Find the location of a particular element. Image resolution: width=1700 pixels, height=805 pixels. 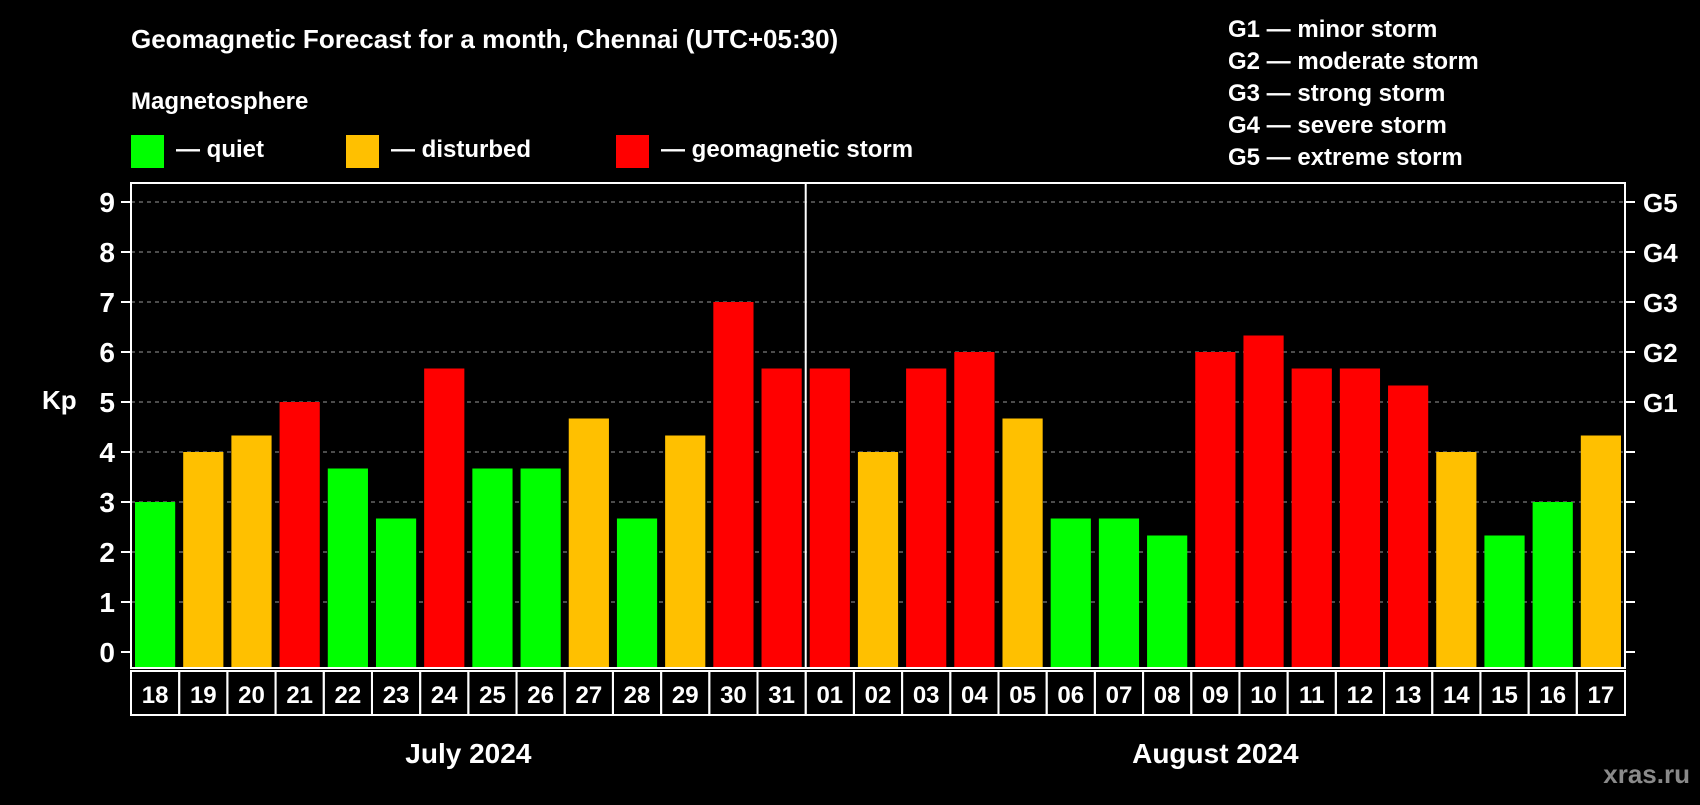

date-label: 21 is located at coordinates (299, 695).